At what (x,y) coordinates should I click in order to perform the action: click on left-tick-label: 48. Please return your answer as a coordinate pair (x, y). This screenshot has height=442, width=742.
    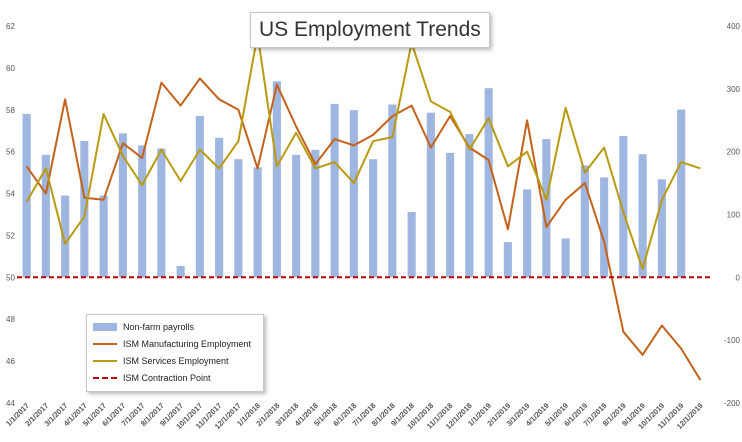
    Looking at the image, I should click on (10, 319).